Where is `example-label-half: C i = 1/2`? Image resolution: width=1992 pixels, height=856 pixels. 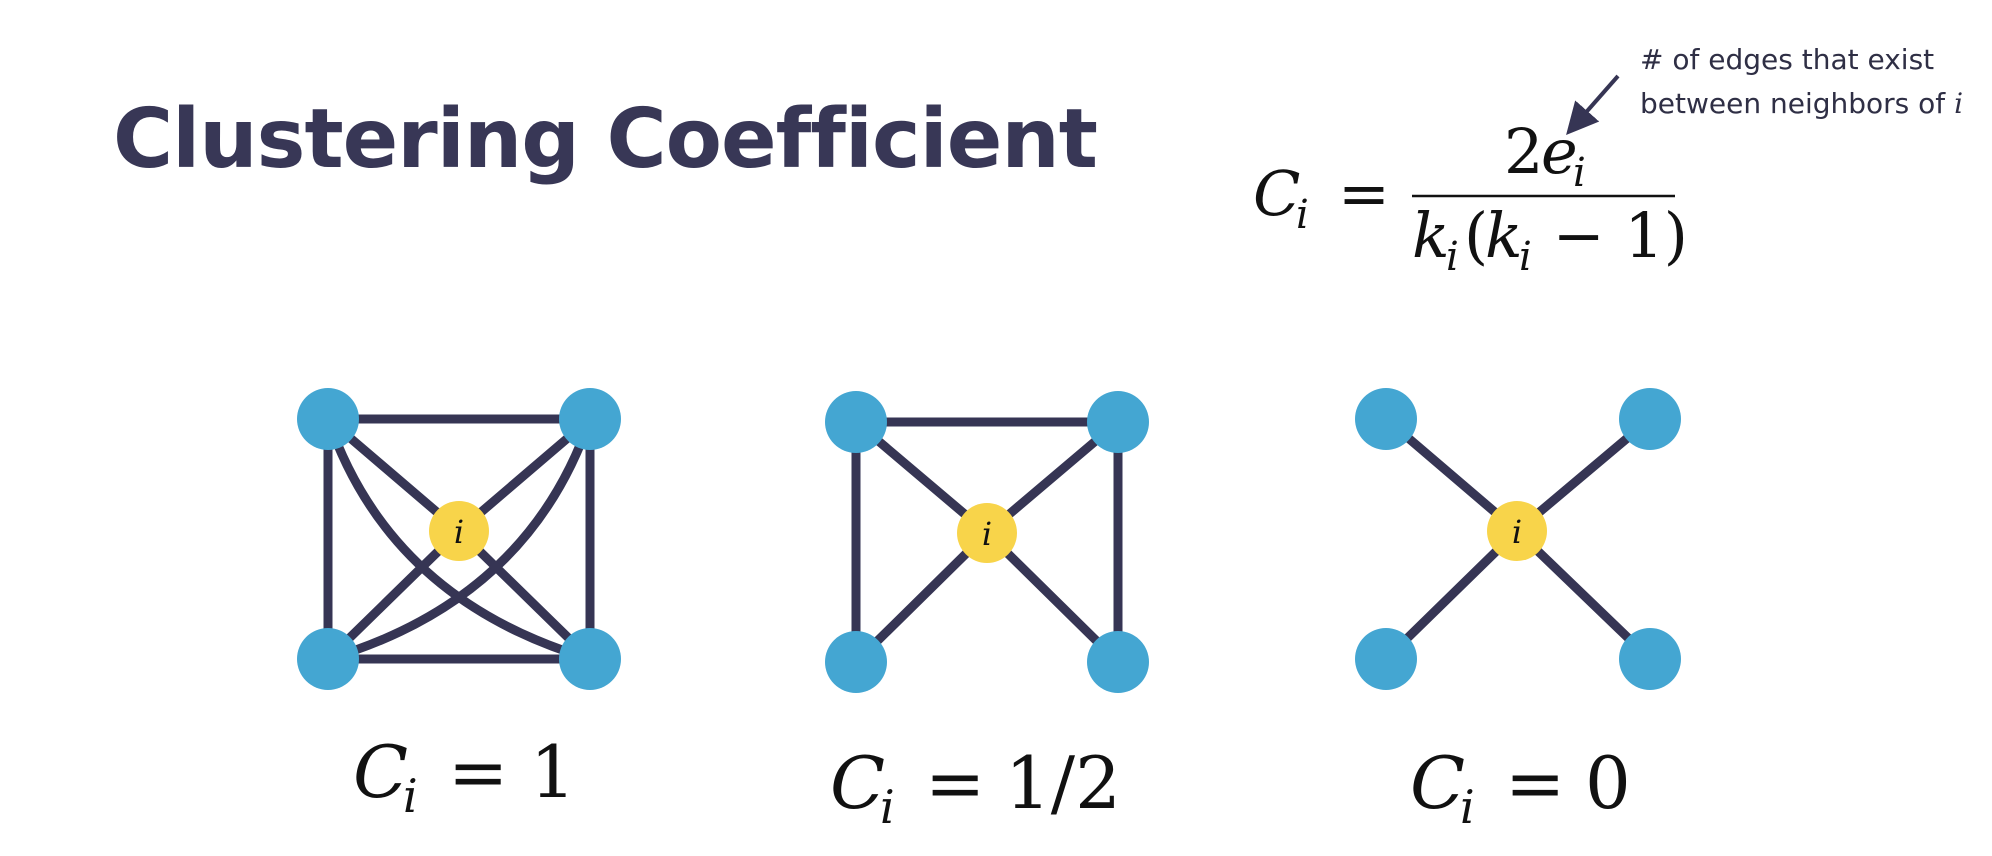
example-label-half: C i = 1/2 is located at coordinates (975, 787).